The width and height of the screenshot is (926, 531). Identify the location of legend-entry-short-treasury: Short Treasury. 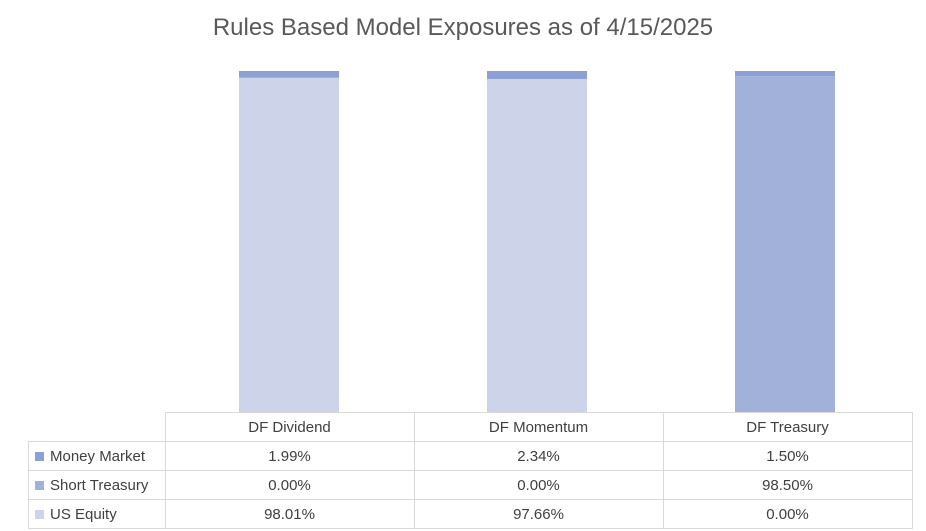
(97, 485).